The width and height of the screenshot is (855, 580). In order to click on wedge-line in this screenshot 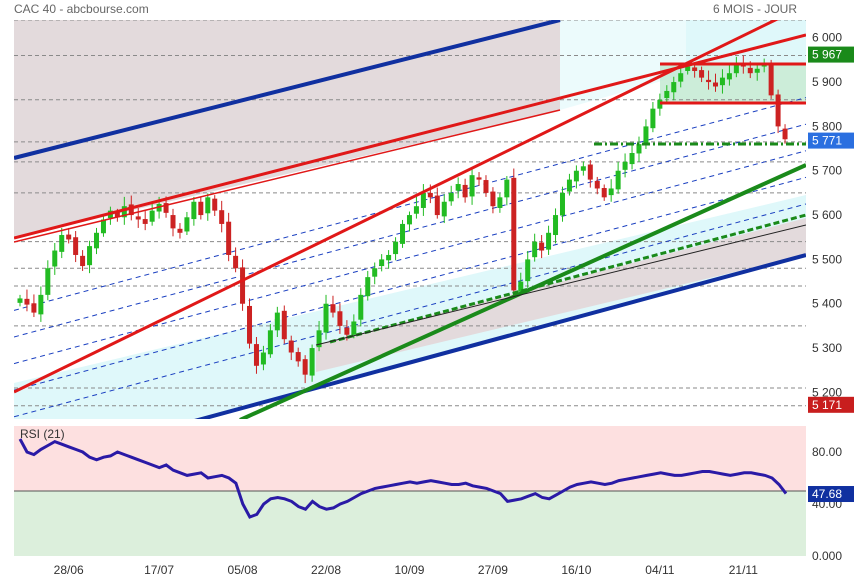, I will do `click(560, 285)`.